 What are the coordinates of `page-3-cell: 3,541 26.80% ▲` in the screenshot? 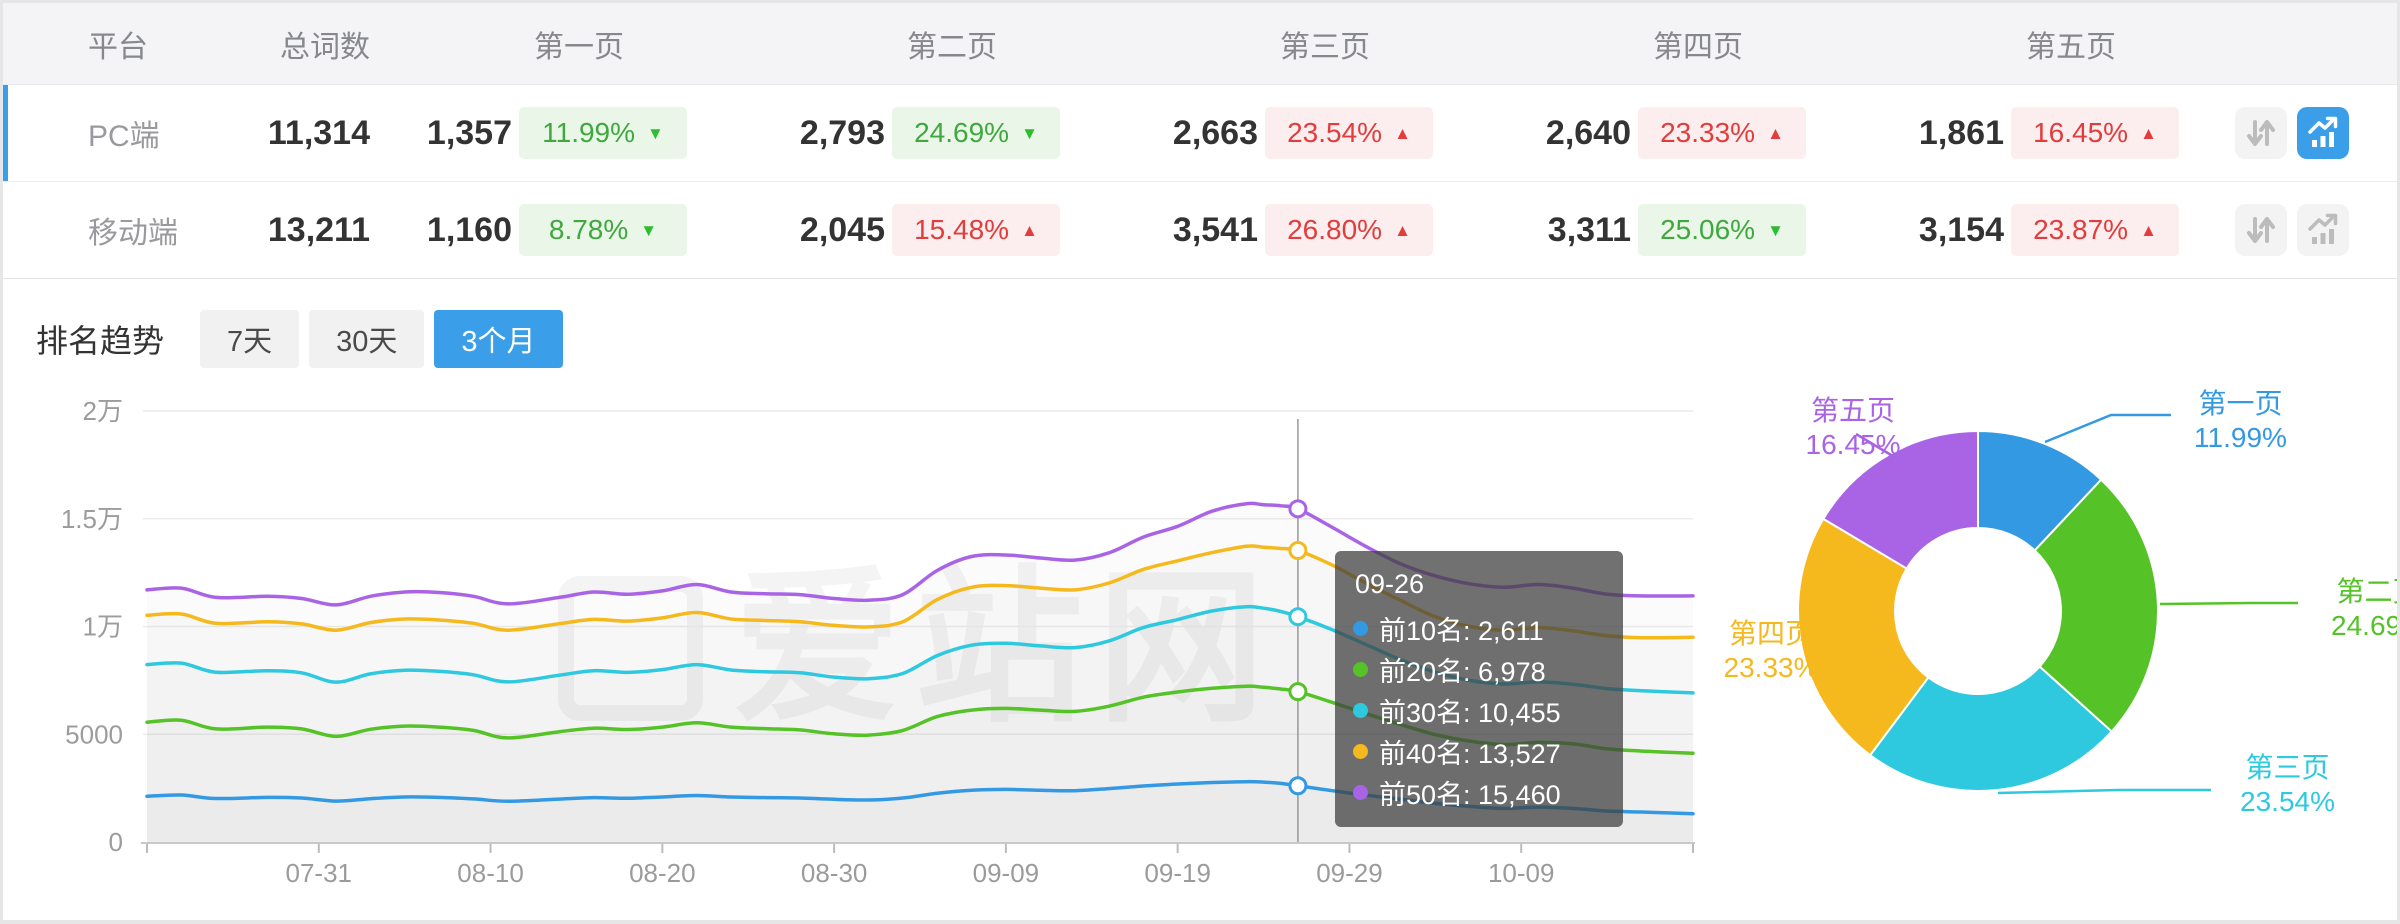 It's located at (1302, 230).